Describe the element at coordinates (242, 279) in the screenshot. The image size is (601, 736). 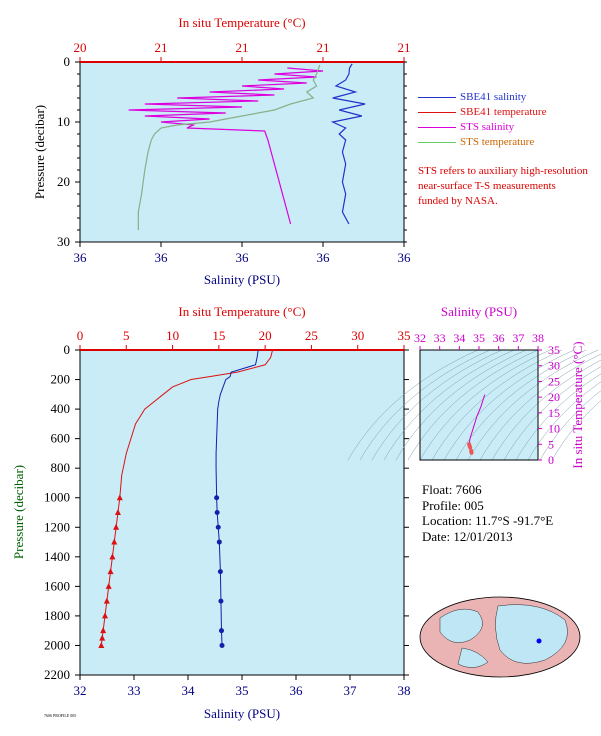
I see `top-salinity-axis-title: Salinity (PSU)` at that location.